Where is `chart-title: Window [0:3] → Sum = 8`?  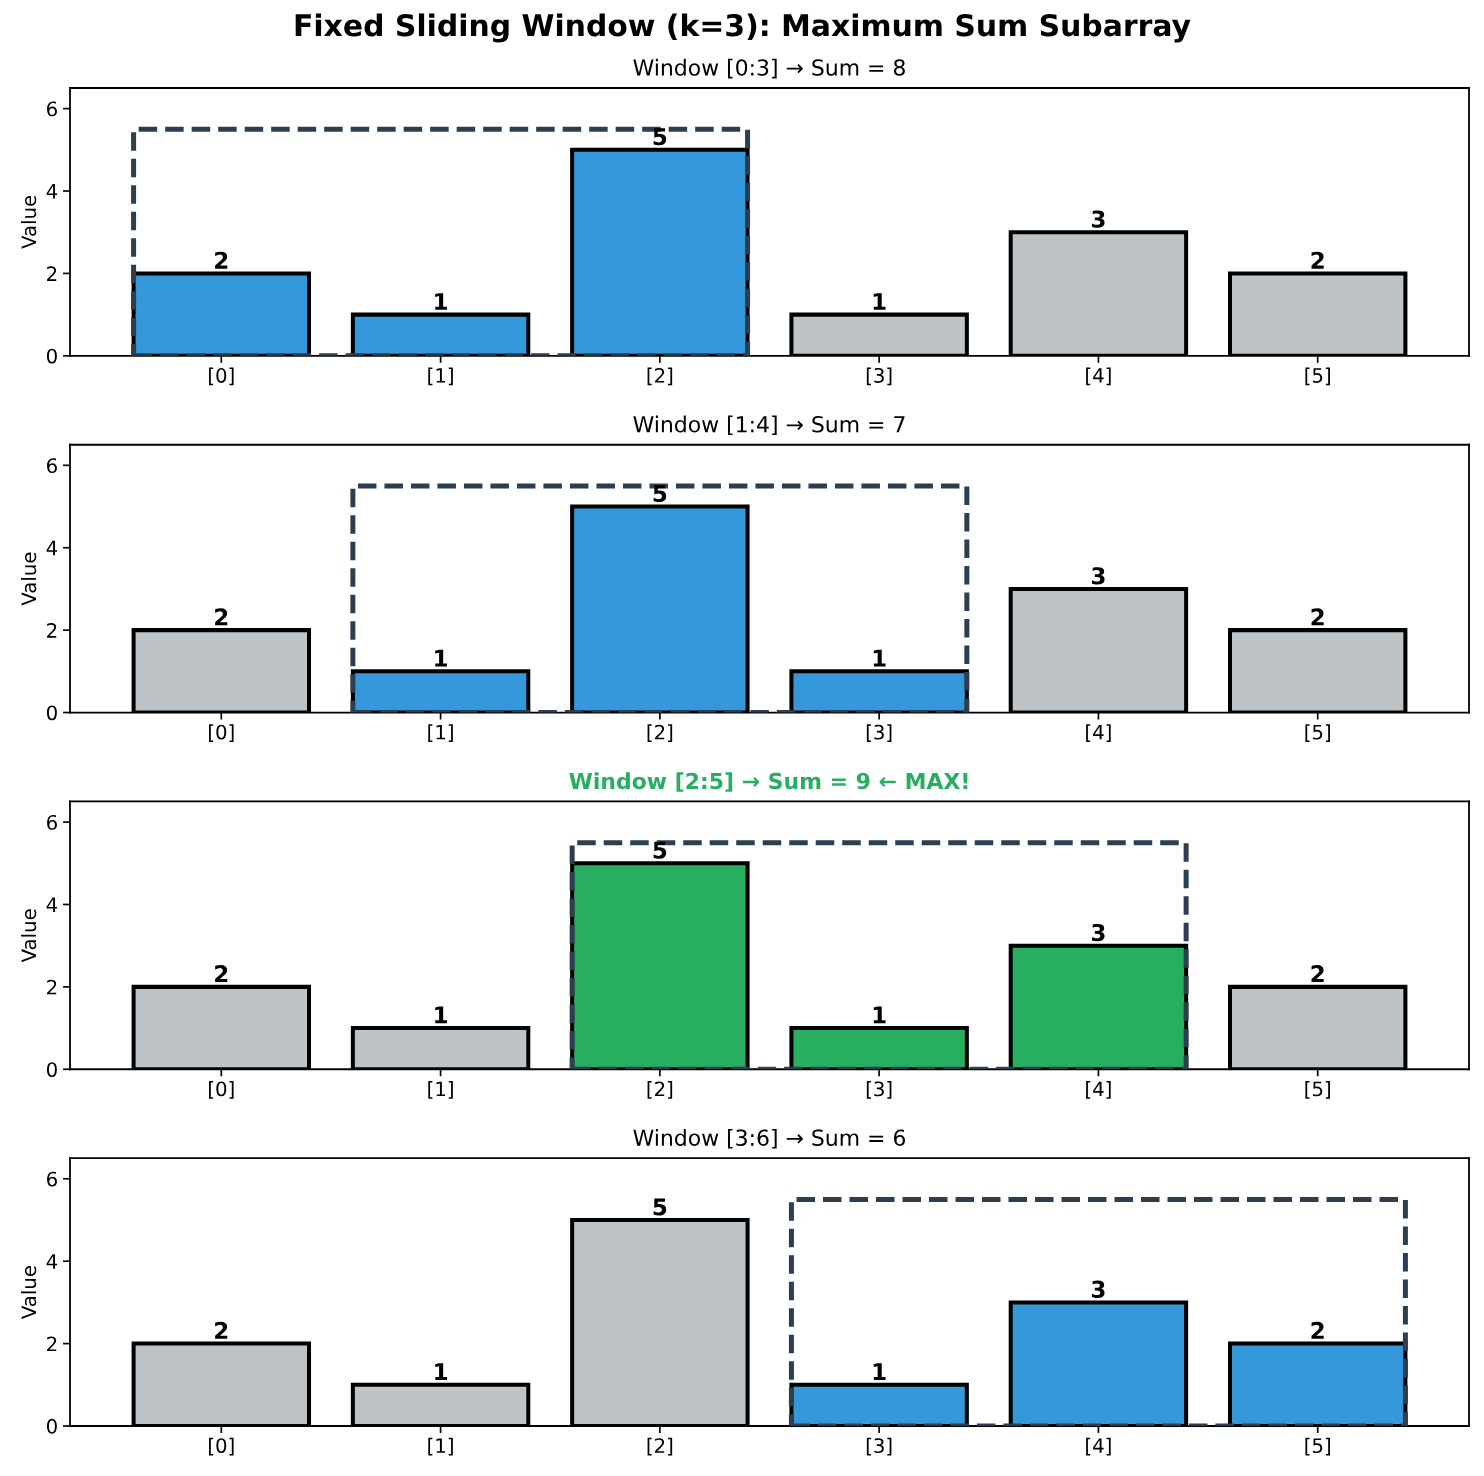
chart-title: Window [0:3] → Sum = 8 is located at coordinates (769, 68).